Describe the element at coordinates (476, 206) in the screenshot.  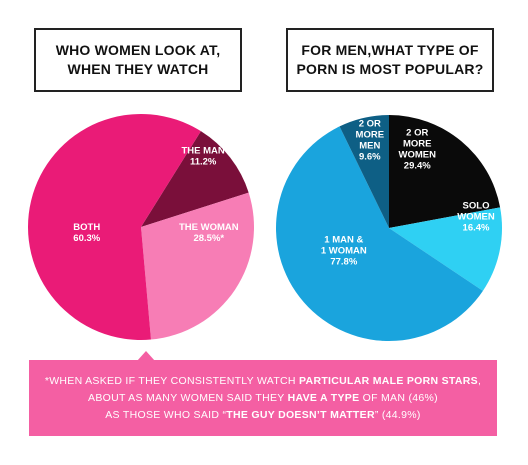
I see `pie-1-slice-1-label-line-0: SOLO` at that location.